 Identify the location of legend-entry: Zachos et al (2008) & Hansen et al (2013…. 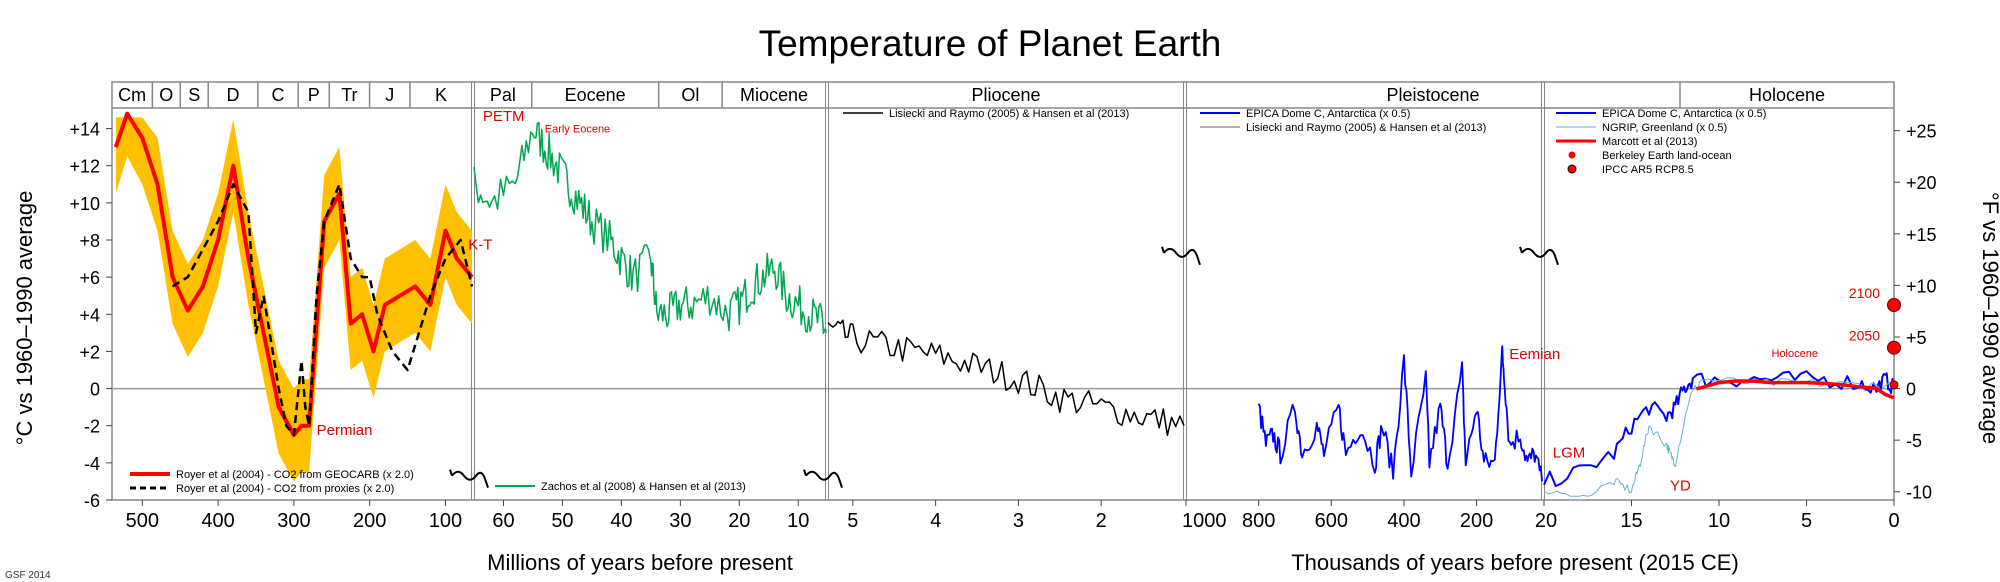
(643, 487).